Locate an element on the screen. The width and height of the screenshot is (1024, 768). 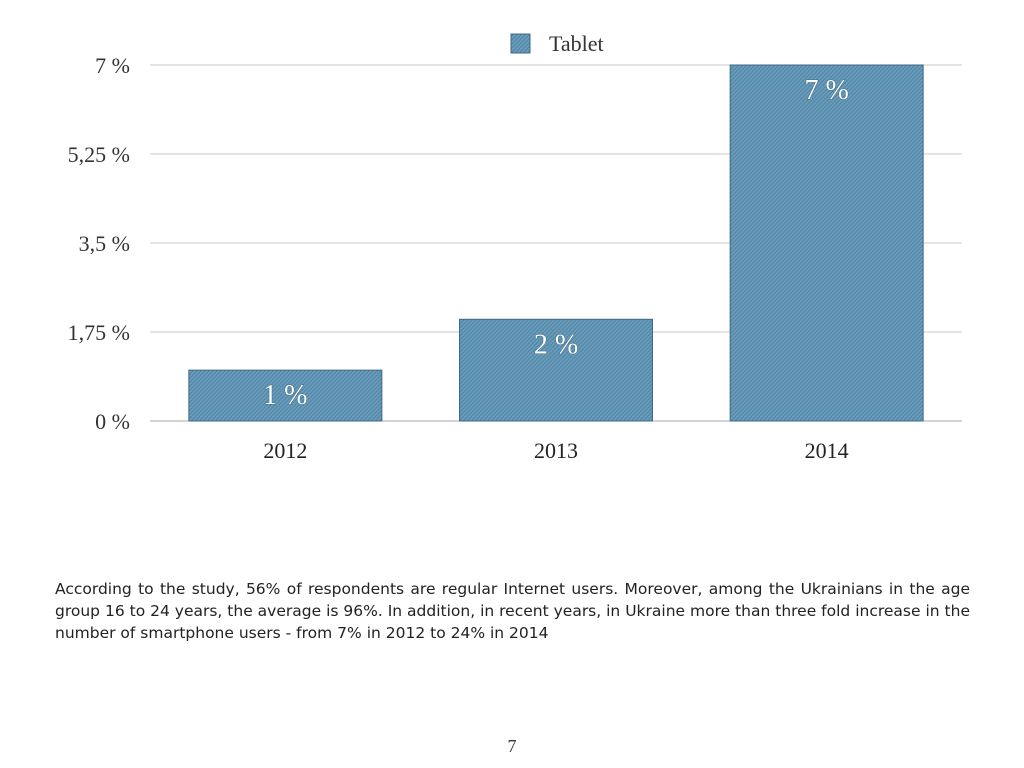
legend-label: Tablet is located at coordinates (576, 43).